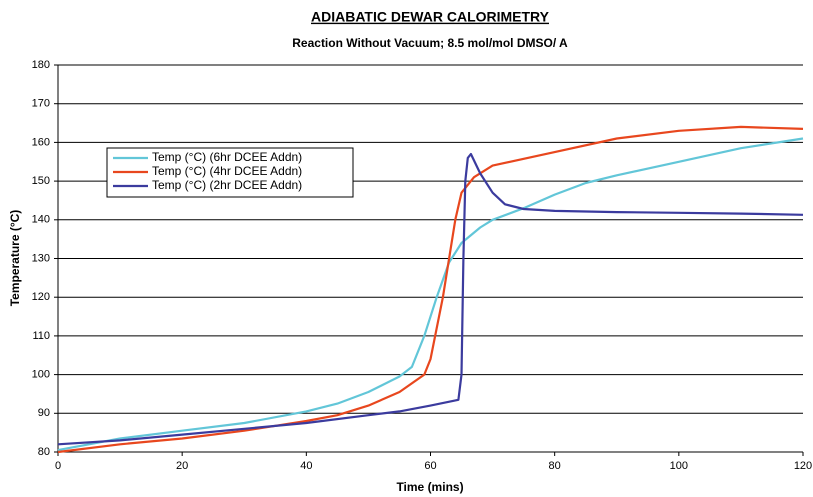  What do you see at coordinates (679, 466) in the screenshot?
I see `x-tick-label: 100` at bounding box center [679, 466].